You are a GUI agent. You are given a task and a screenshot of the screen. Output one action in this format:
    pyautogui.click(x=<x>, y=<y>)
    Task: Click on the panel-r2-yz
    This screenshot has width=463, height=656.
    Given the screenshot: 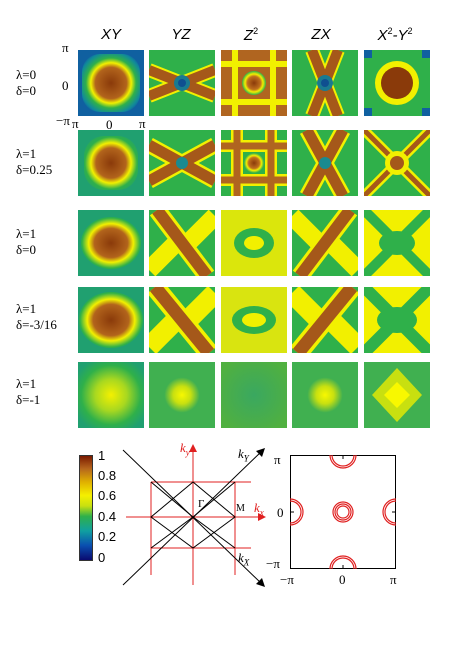 What is the action you would take?
    pyautogui.click(x=182, y=163)
    